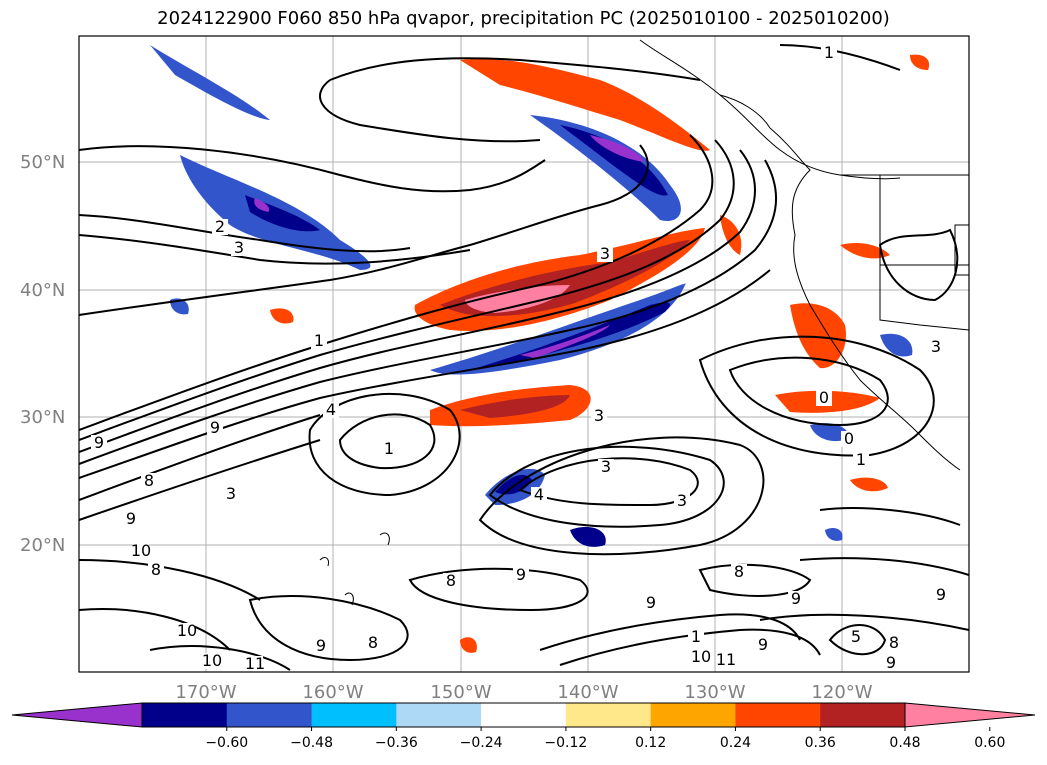 This screenshot has height=765, width=1047. I want to click on colorbar-tick-label: 0.12, so click(650, 743).